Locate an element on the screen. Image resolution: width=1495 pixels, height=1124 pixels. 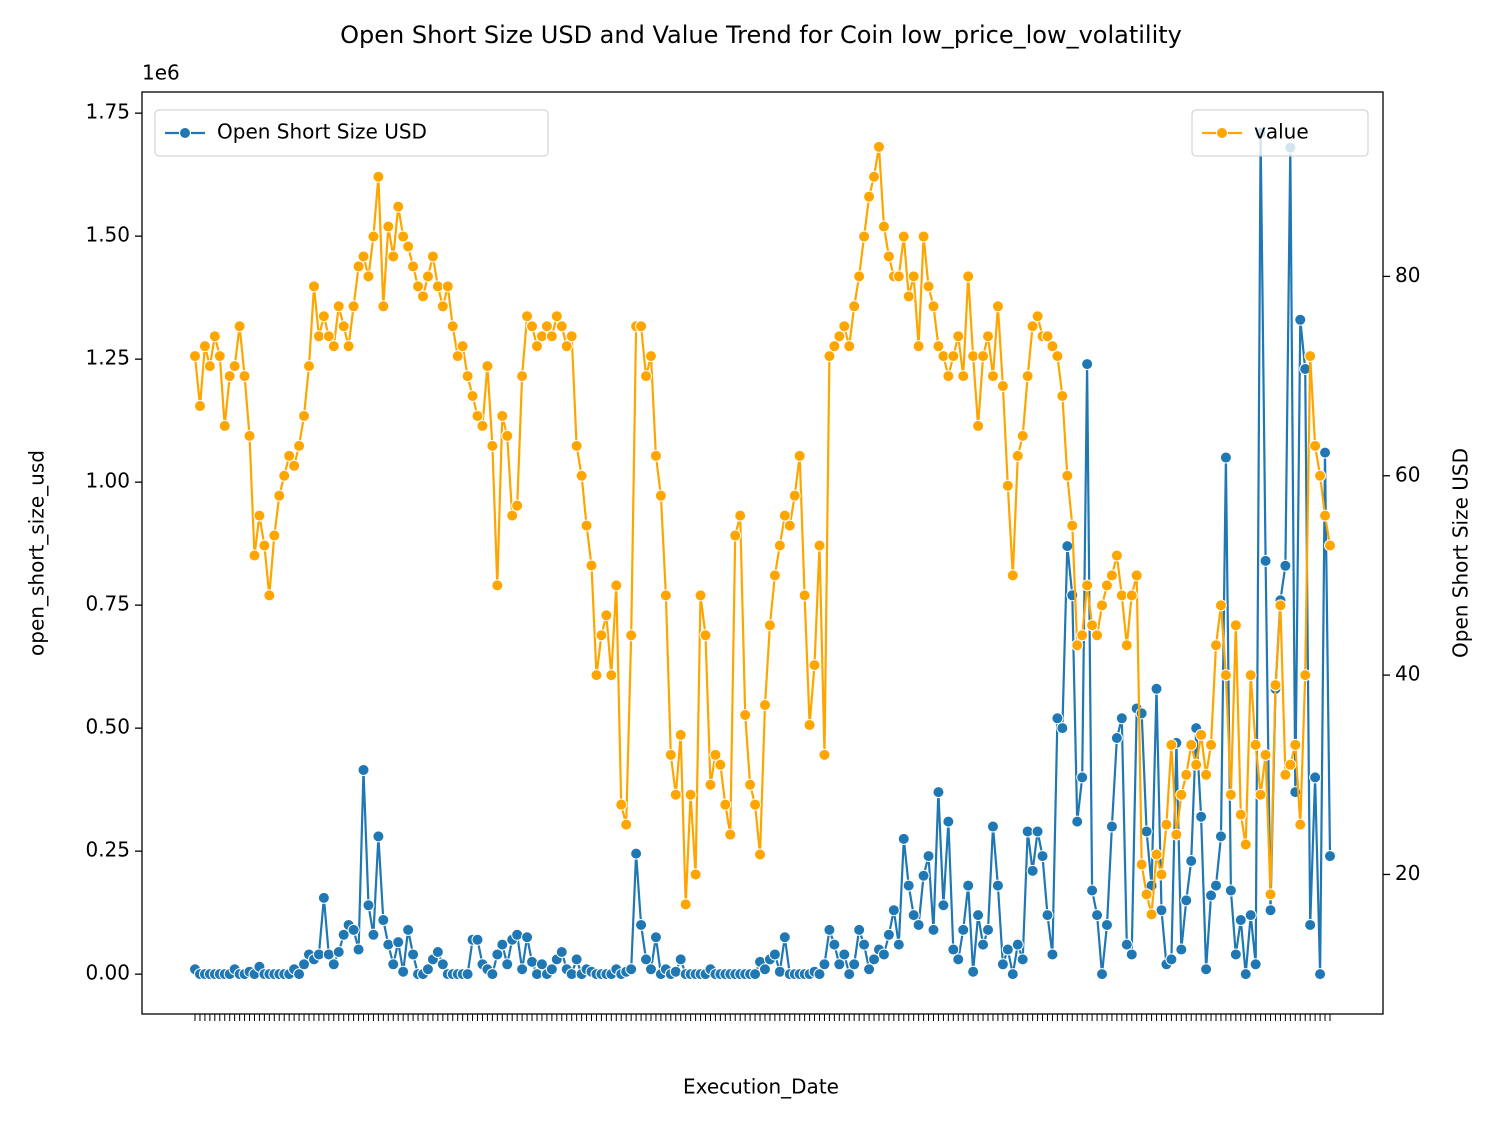
y2-tick-label: 40 is located at coordinates (1407, 674).